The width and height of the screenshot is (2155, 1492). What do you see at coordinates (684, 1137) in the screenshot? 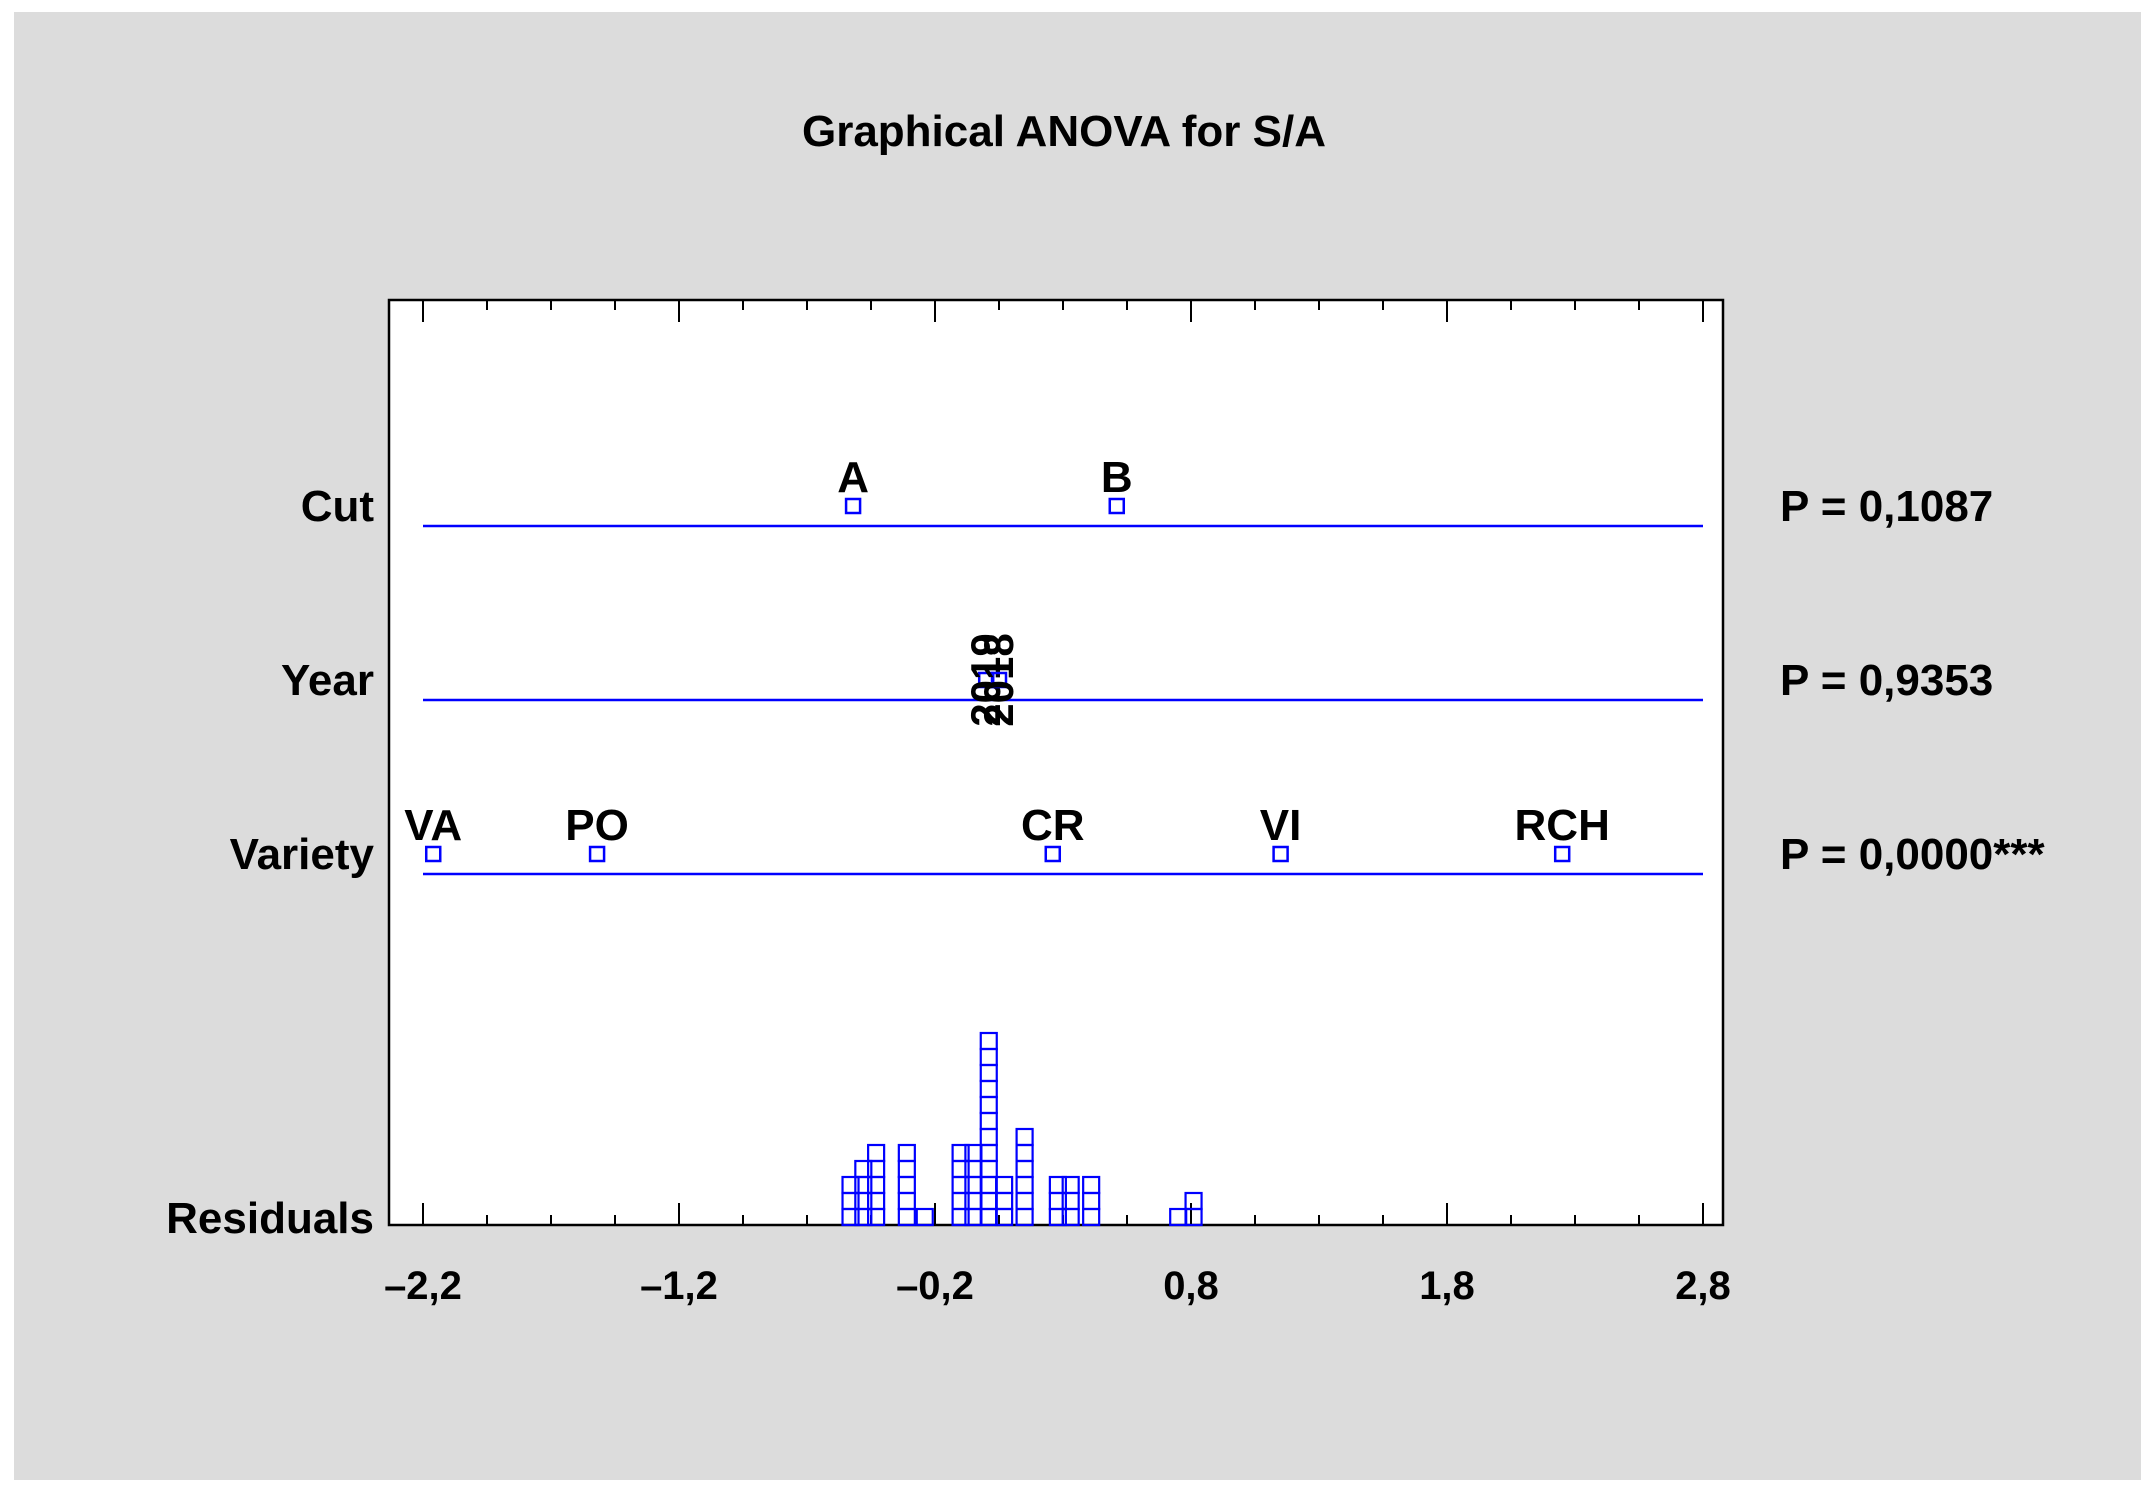
I see `residuals-dotplot: Residuals` at bounding box center [684, 1137].